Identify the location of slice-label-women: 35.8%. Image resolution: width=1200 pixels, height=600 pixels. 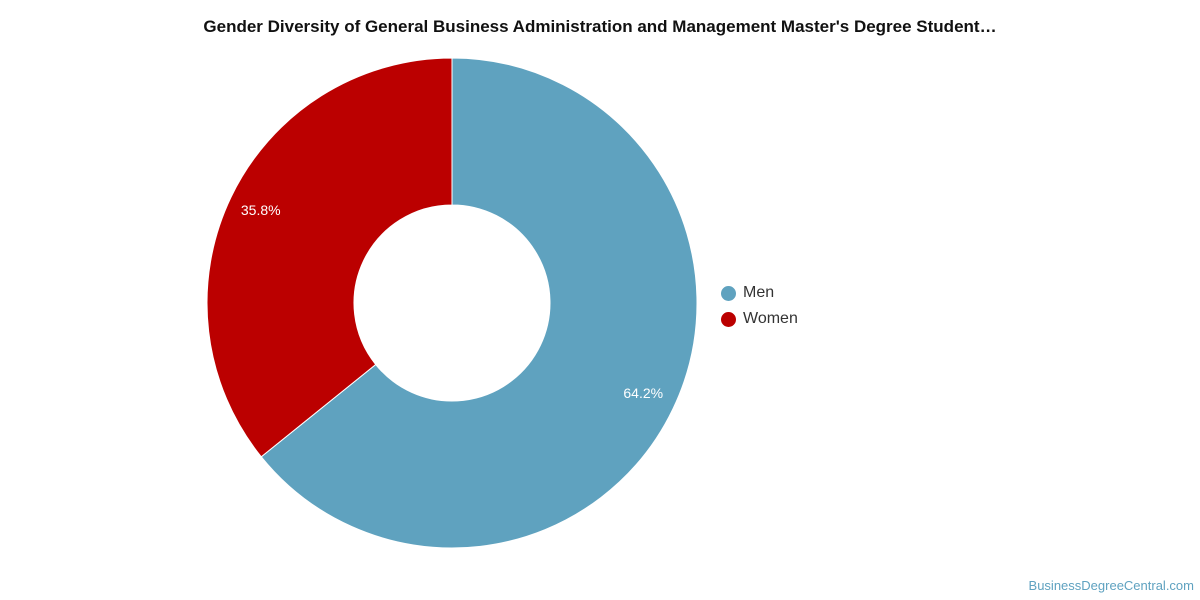
(261, 210).